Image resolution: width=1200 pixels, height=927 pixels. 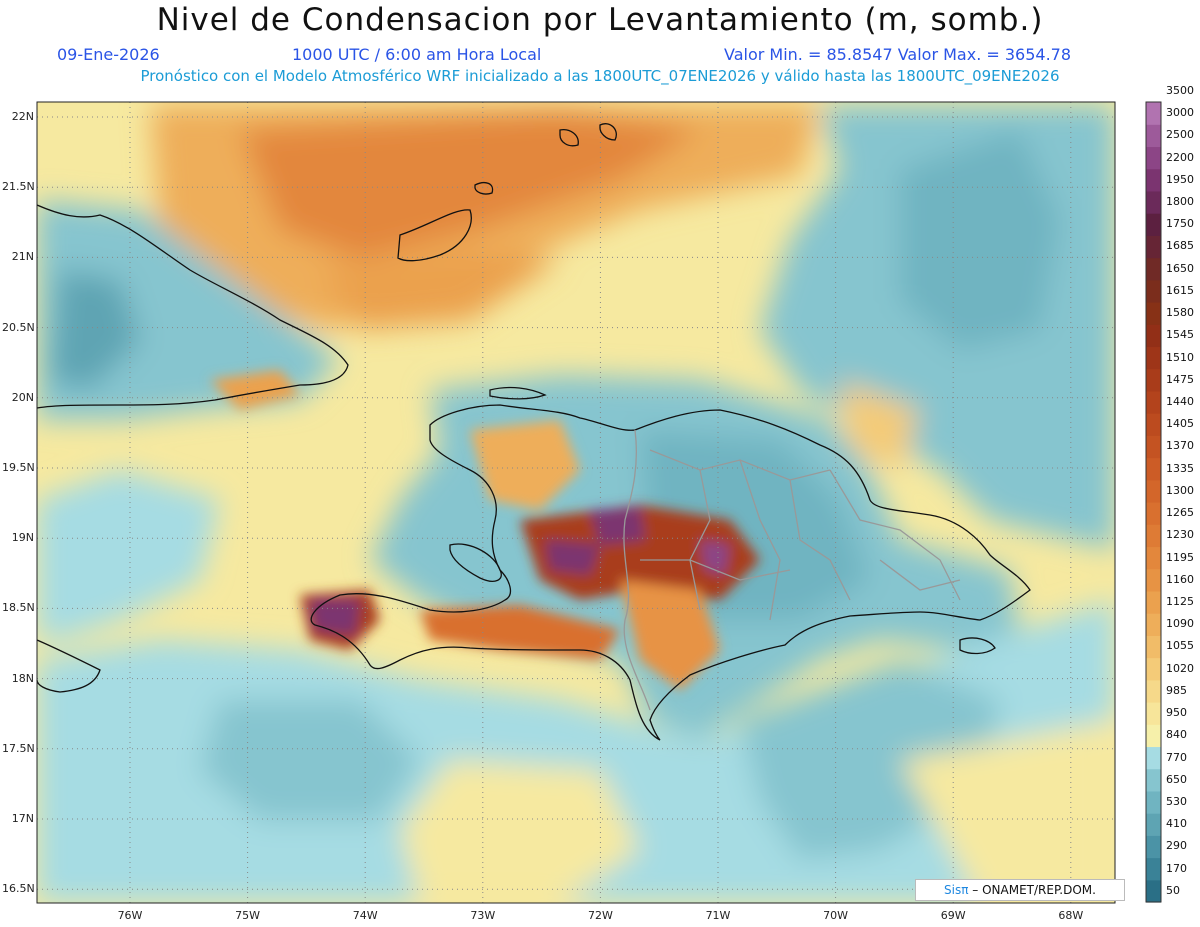 What do you see at coordinates (518, 393) in the screenshot?
I see `tortuga-island` at bounding box center [518, 393].